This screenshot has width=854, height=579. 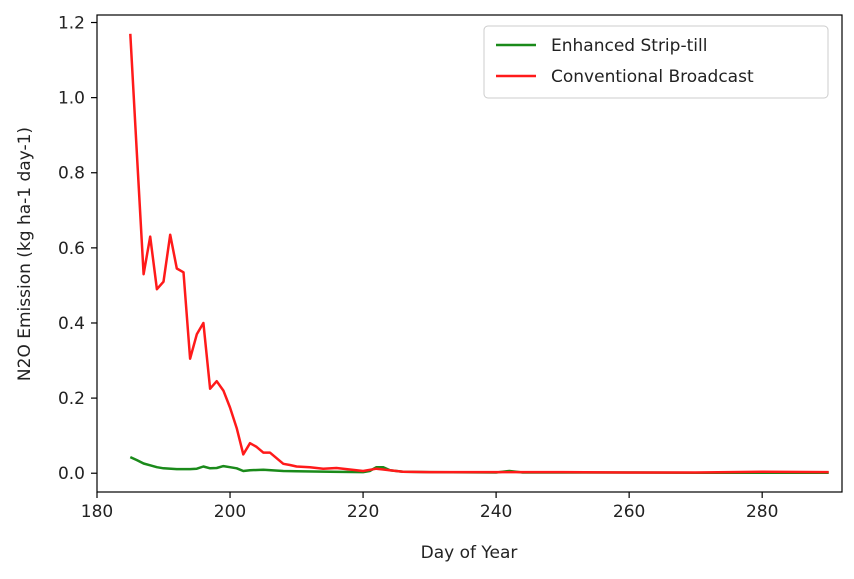 What do you see at coordinates (469, 553) in the screenshot?
I see `x-axis-label: Day of Year` at bounding box center [469, 553].